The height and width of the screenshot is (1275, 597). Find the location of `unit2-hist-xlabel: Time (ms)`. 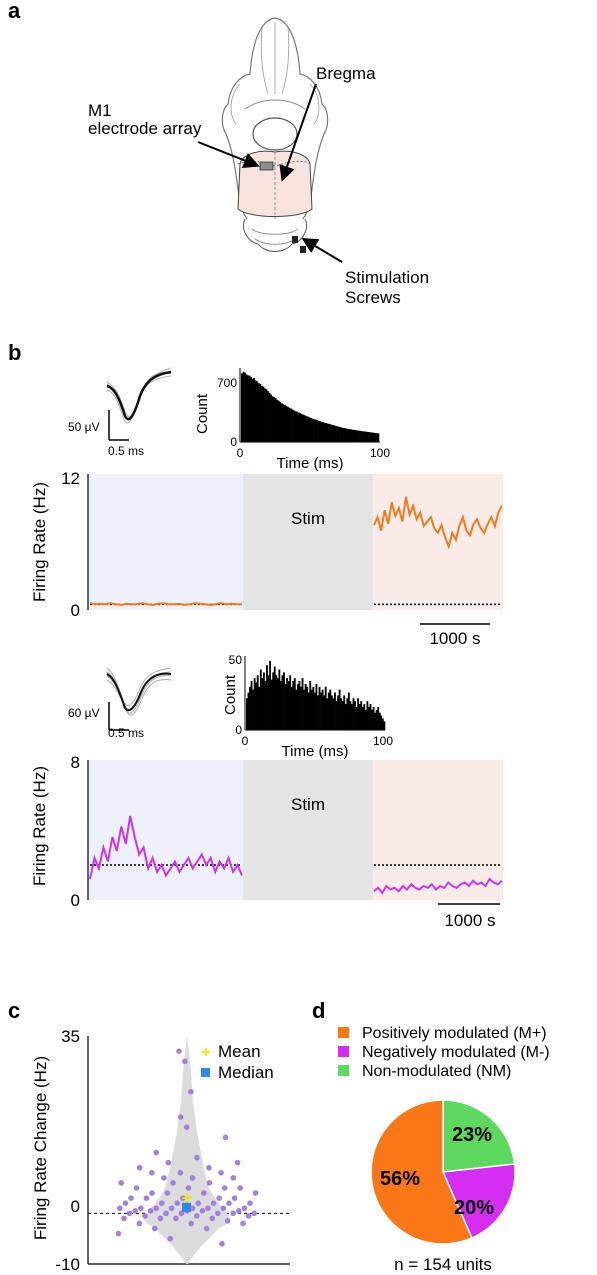

unit2-hist-xlabel: Time (ms) is located at coordinates (315, 751).